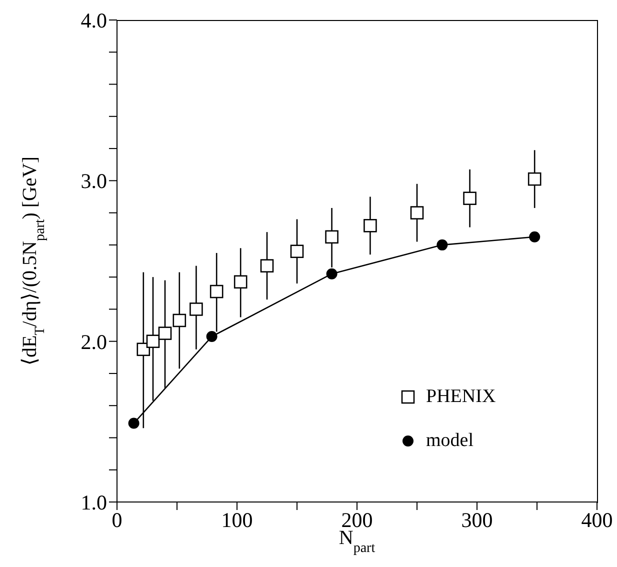  What do you see at coordinates (93, 502) in the screenshot?
I see `y-tick-label: 1.0` at bounding box center [93, 502].